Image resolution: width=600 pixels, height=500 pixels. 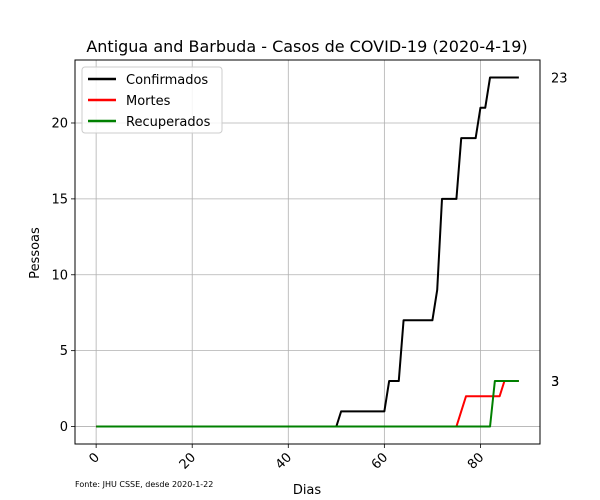 I want to click on end-value-label: 23, so click(x=559, y=78).